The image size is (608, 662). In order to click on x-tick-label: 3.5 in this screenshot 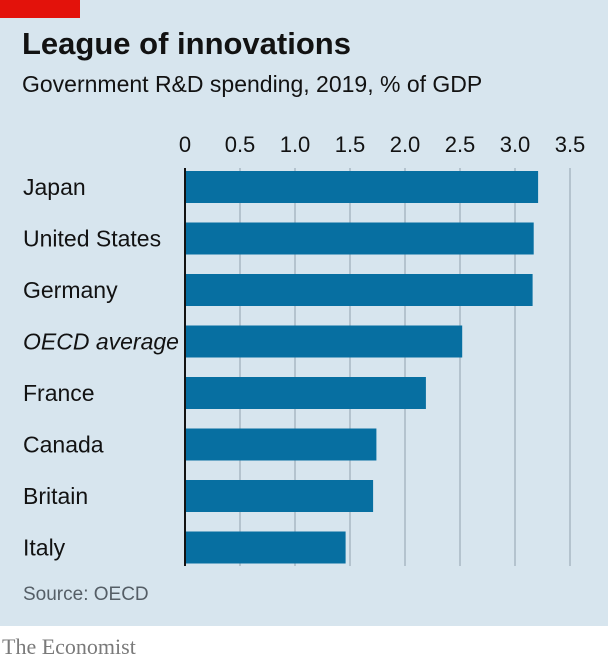, I will do `click(570, 144)`.